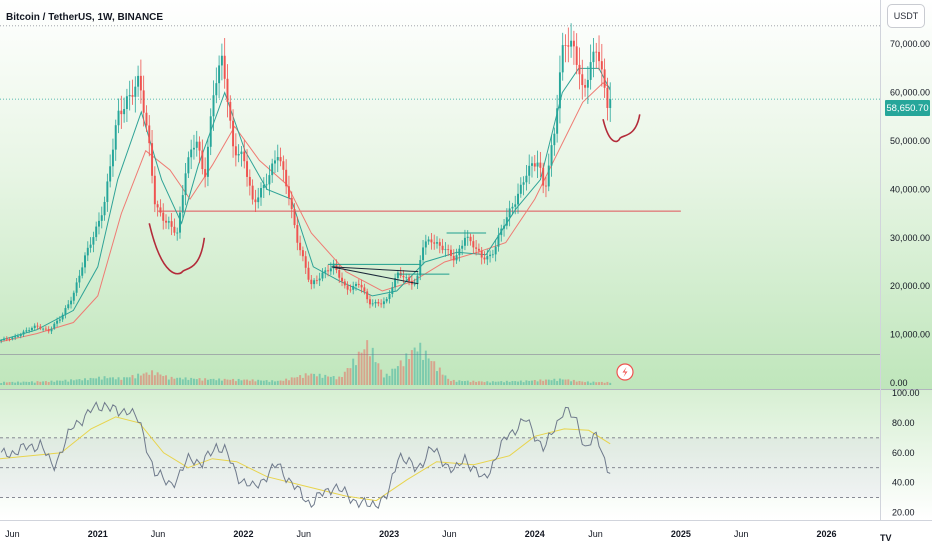 The height and width of the screenshot is (555, 932). What do you see at coordinates (303, 534) in the screenshot?
I see `time-tick-label: Jun` at bounding box center [303, 534].